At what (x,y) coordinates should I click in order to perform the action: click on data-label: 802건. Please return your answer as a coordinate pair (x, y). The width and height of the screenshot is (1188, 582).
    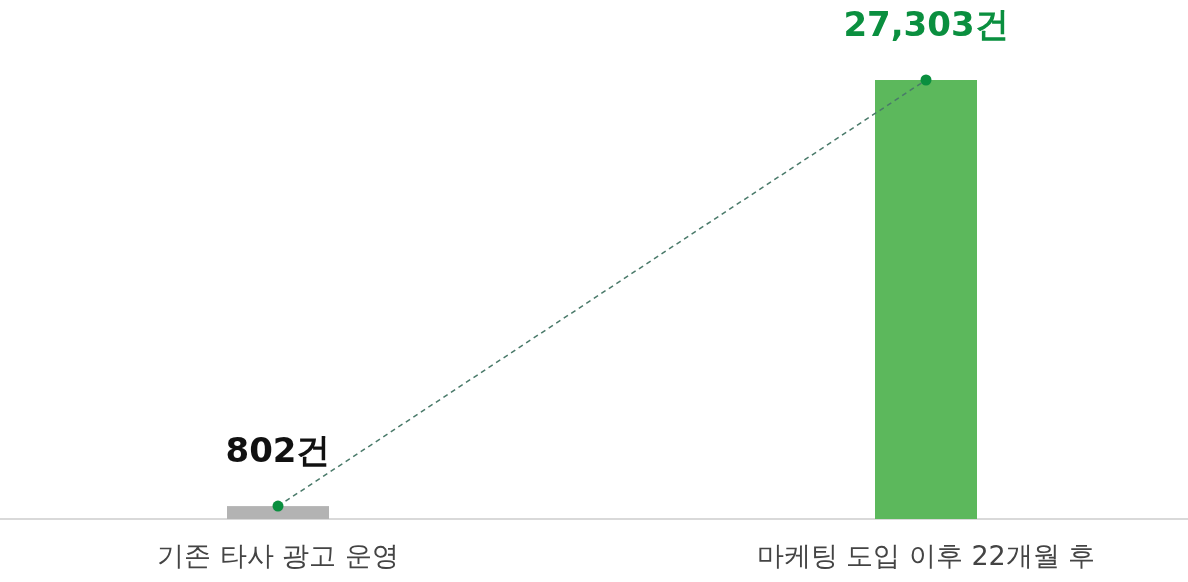
    Looking at the image, I should click on (278, 450).